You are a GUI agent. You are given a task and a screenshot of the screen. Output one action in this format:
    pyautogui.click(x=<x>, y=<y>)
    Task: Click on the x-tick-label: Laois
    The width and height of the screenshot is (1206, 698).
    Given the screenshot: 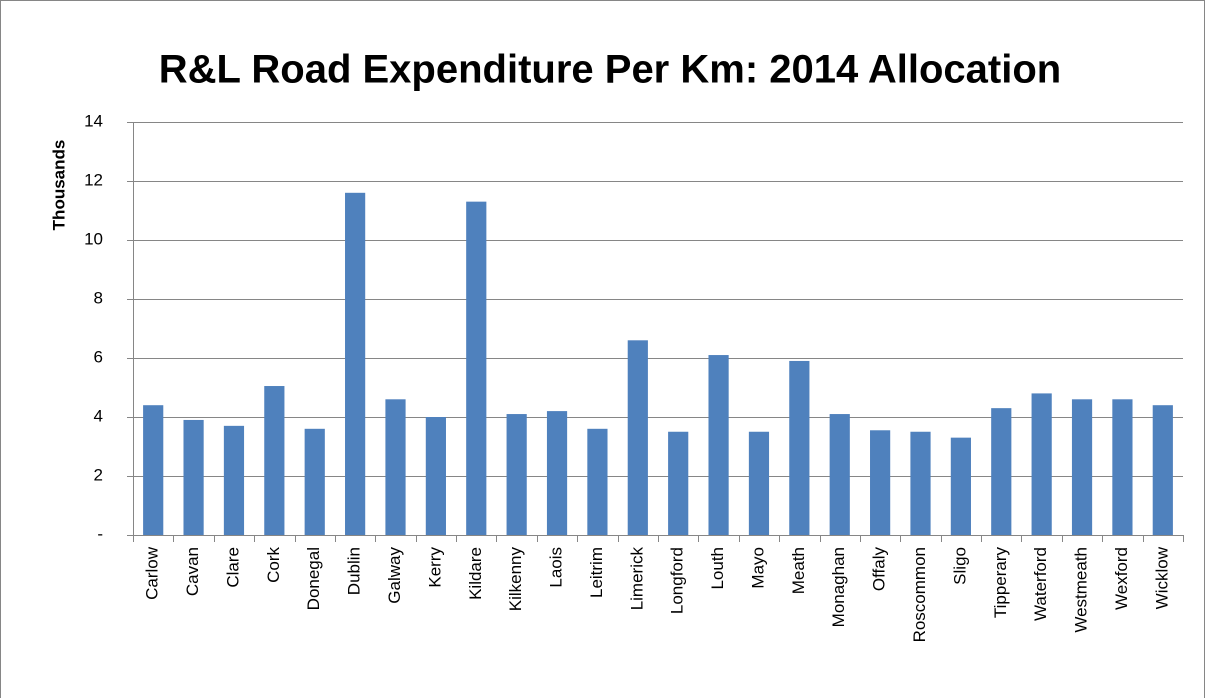 What is the action you would take?
    pyautogui.click(x=556, y=567)
    